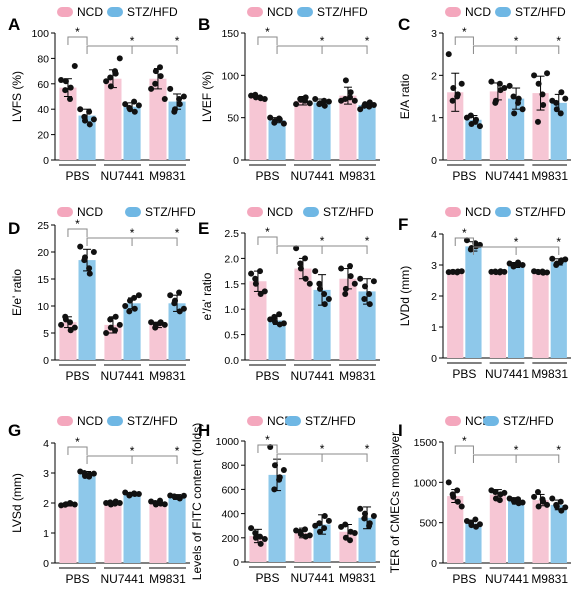 This screenshot has height=606, width=580. Describe the element at coordinates (434, 359) in the screenshot. I see `y-tick-label: 0` at that location.